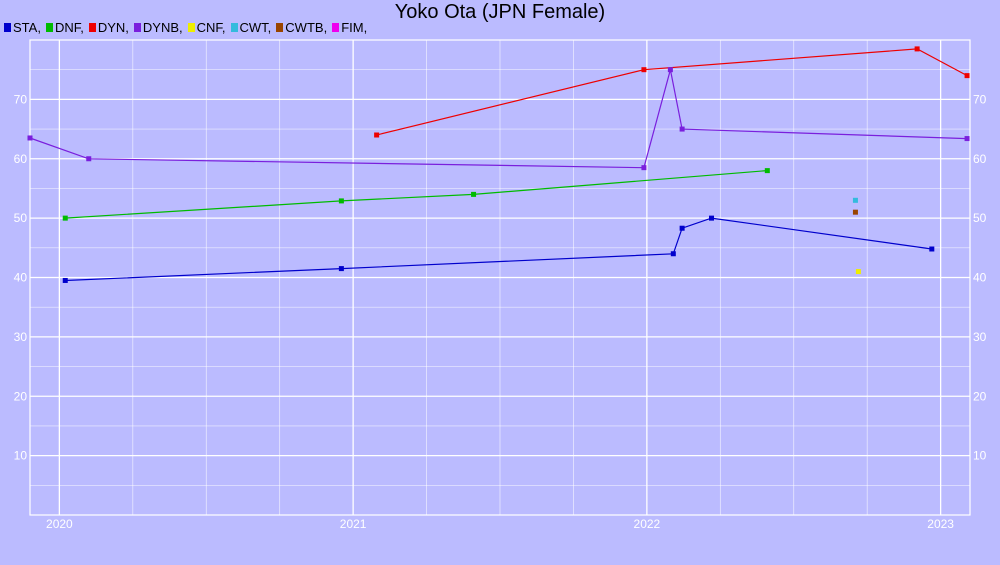 The height and width of the screenshot is (565, 1000). Describe the element at coordinates (980, 159) in the screenshot. I see `y-tick-label-right: 60` at that location.